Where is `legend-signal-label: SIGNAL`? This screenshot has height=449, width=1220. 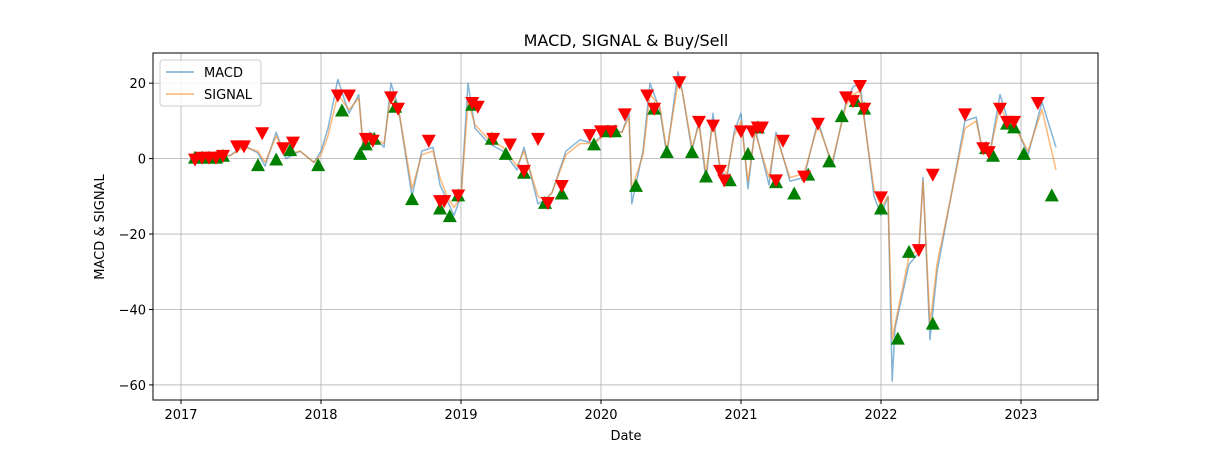
legend-signal-label: SIGNAL is located at coordinates (228, 95).